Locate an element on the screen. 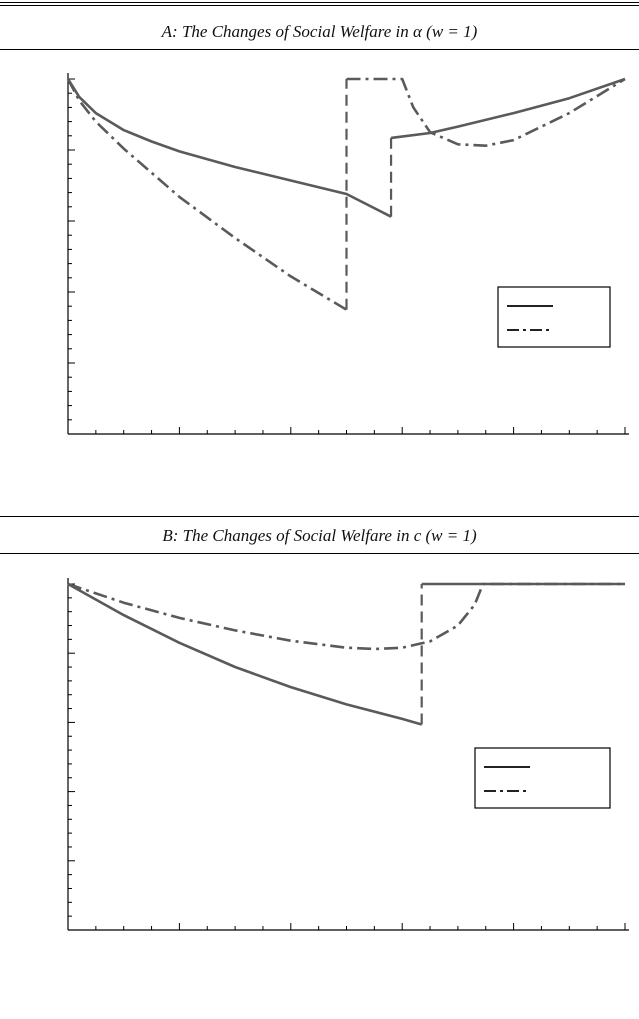  panel-b-top-rule is located at coordinates (319, 516).